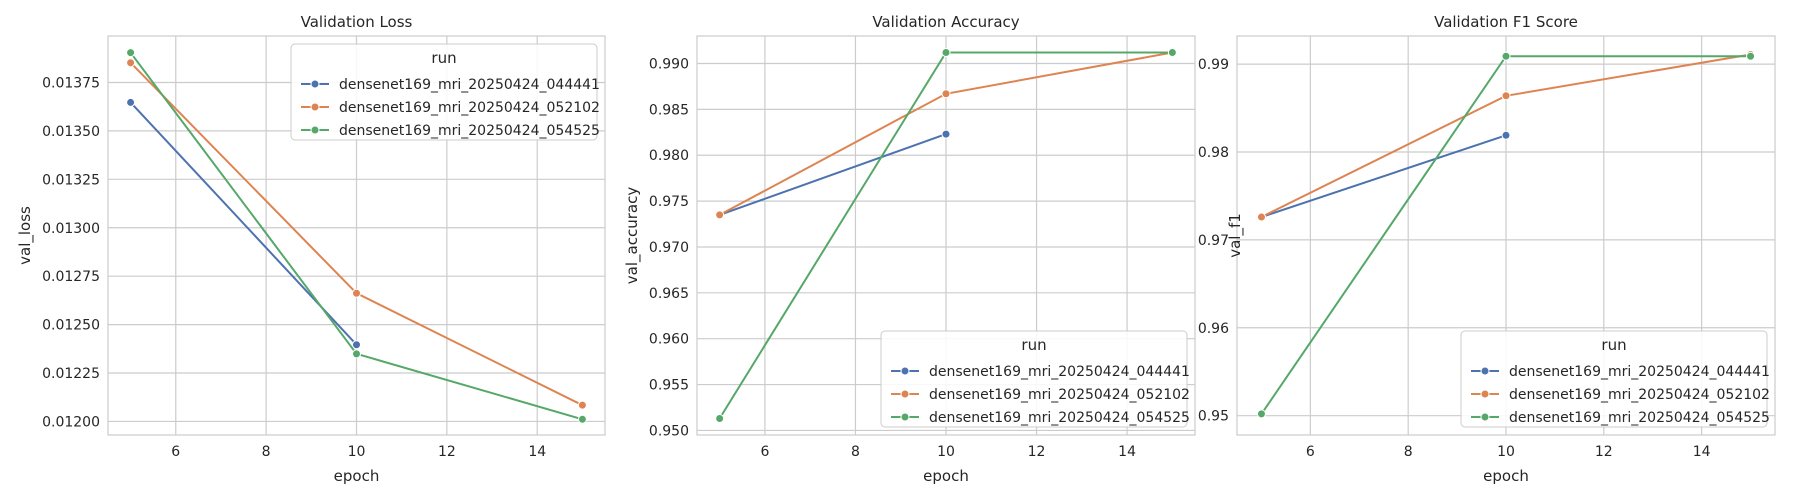 This screenshot has width=1800, height=500. Describe the element at coordinates (1235, 235) in the screenshot. I see `y-axis-label: val_f1` at that location.